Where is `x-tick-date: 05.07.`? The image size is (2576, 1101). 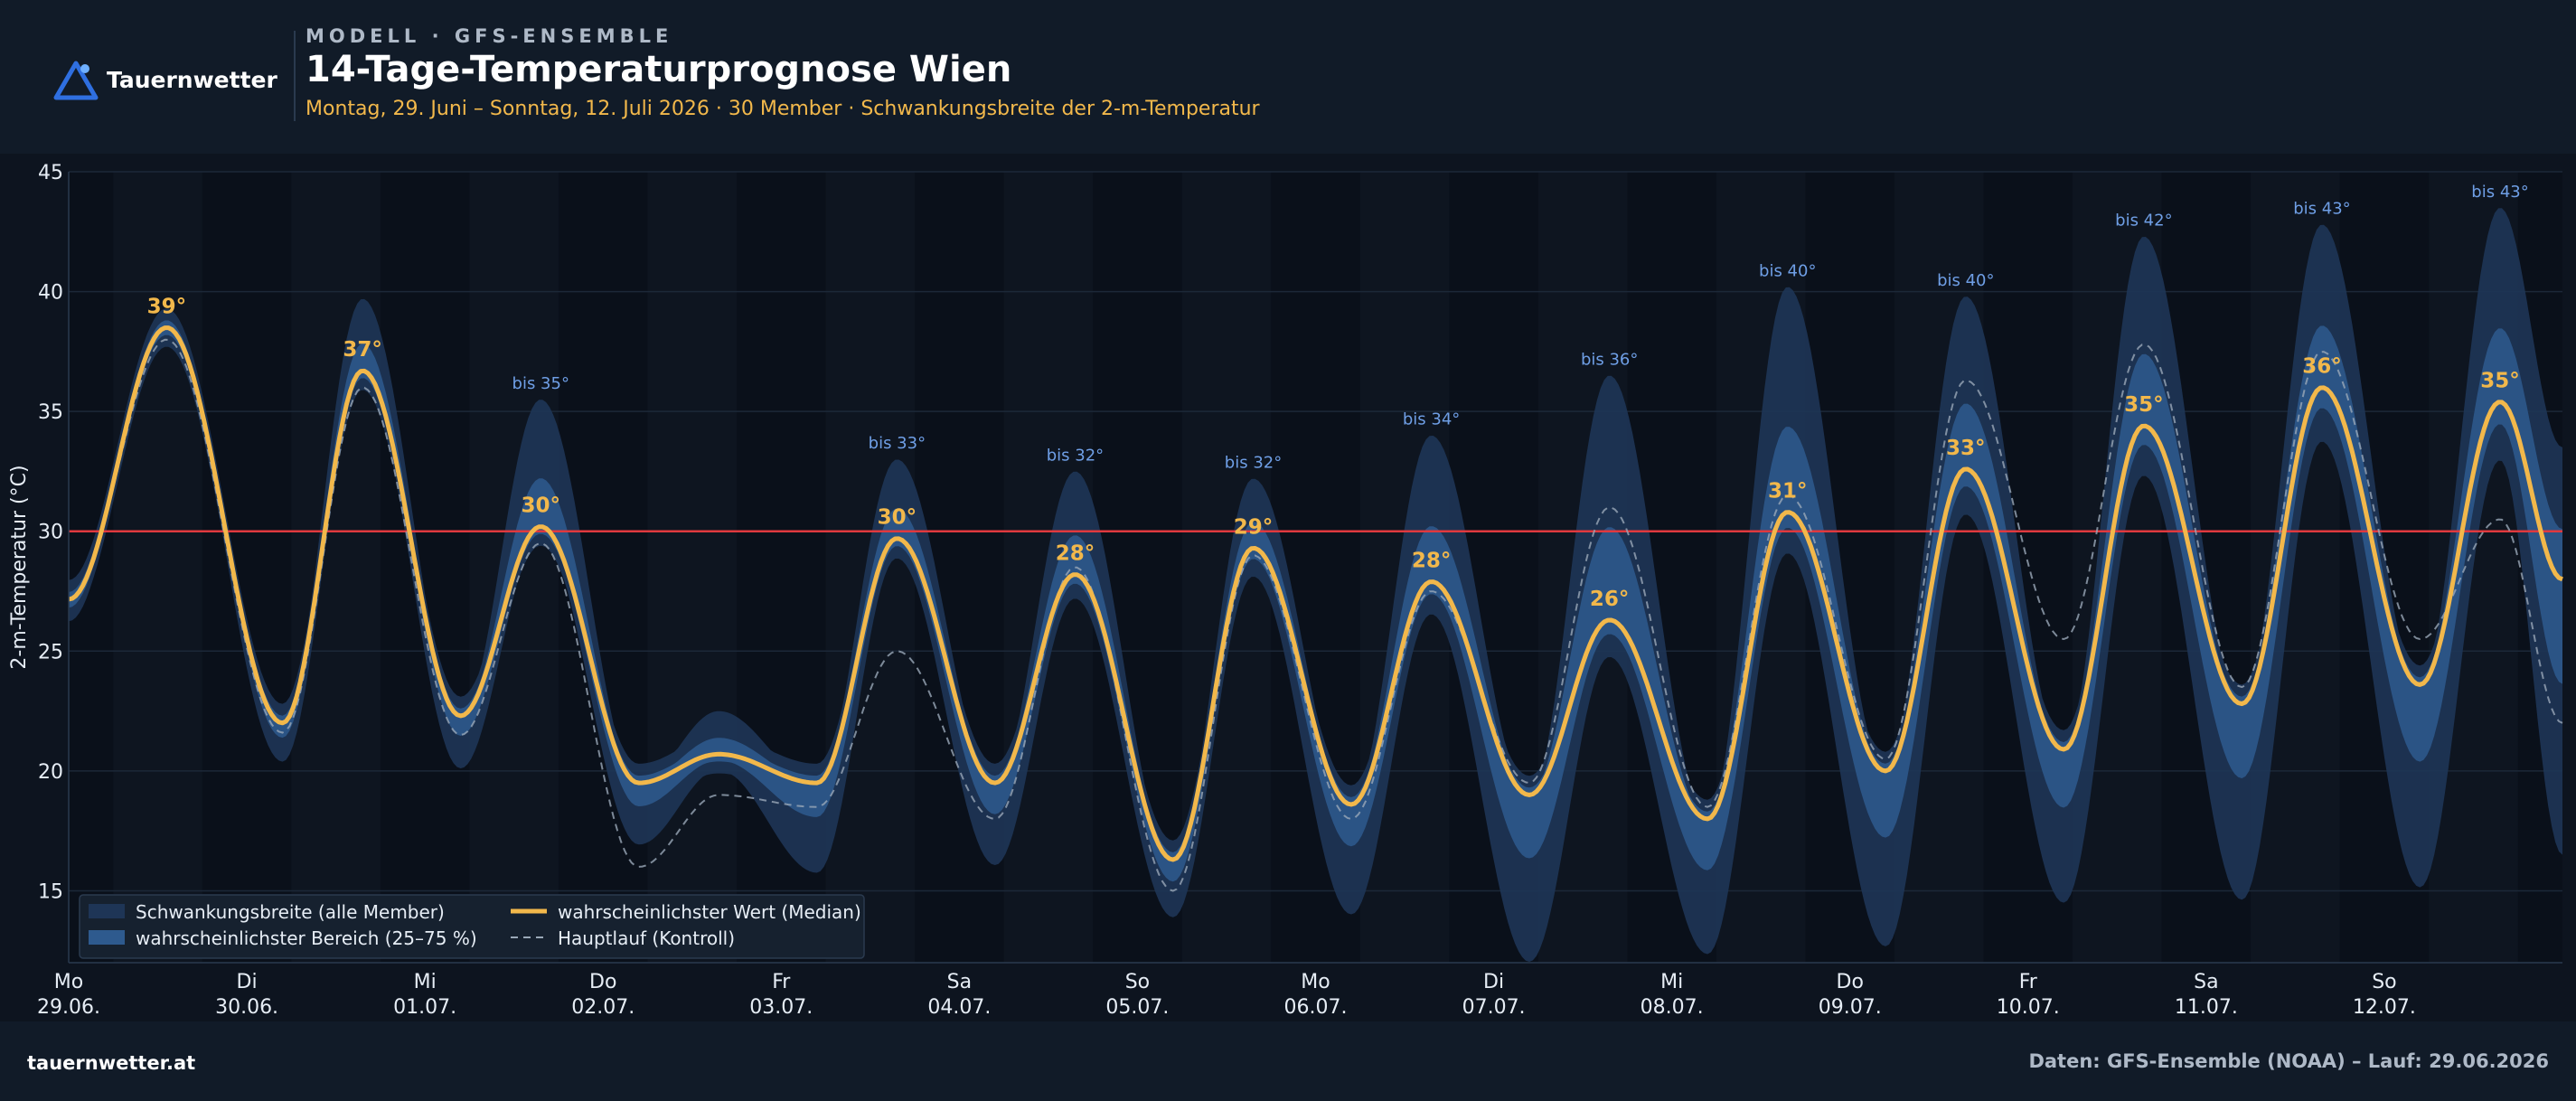 x-tick-date: 05.07. is located at coordinates (1137, 1007).